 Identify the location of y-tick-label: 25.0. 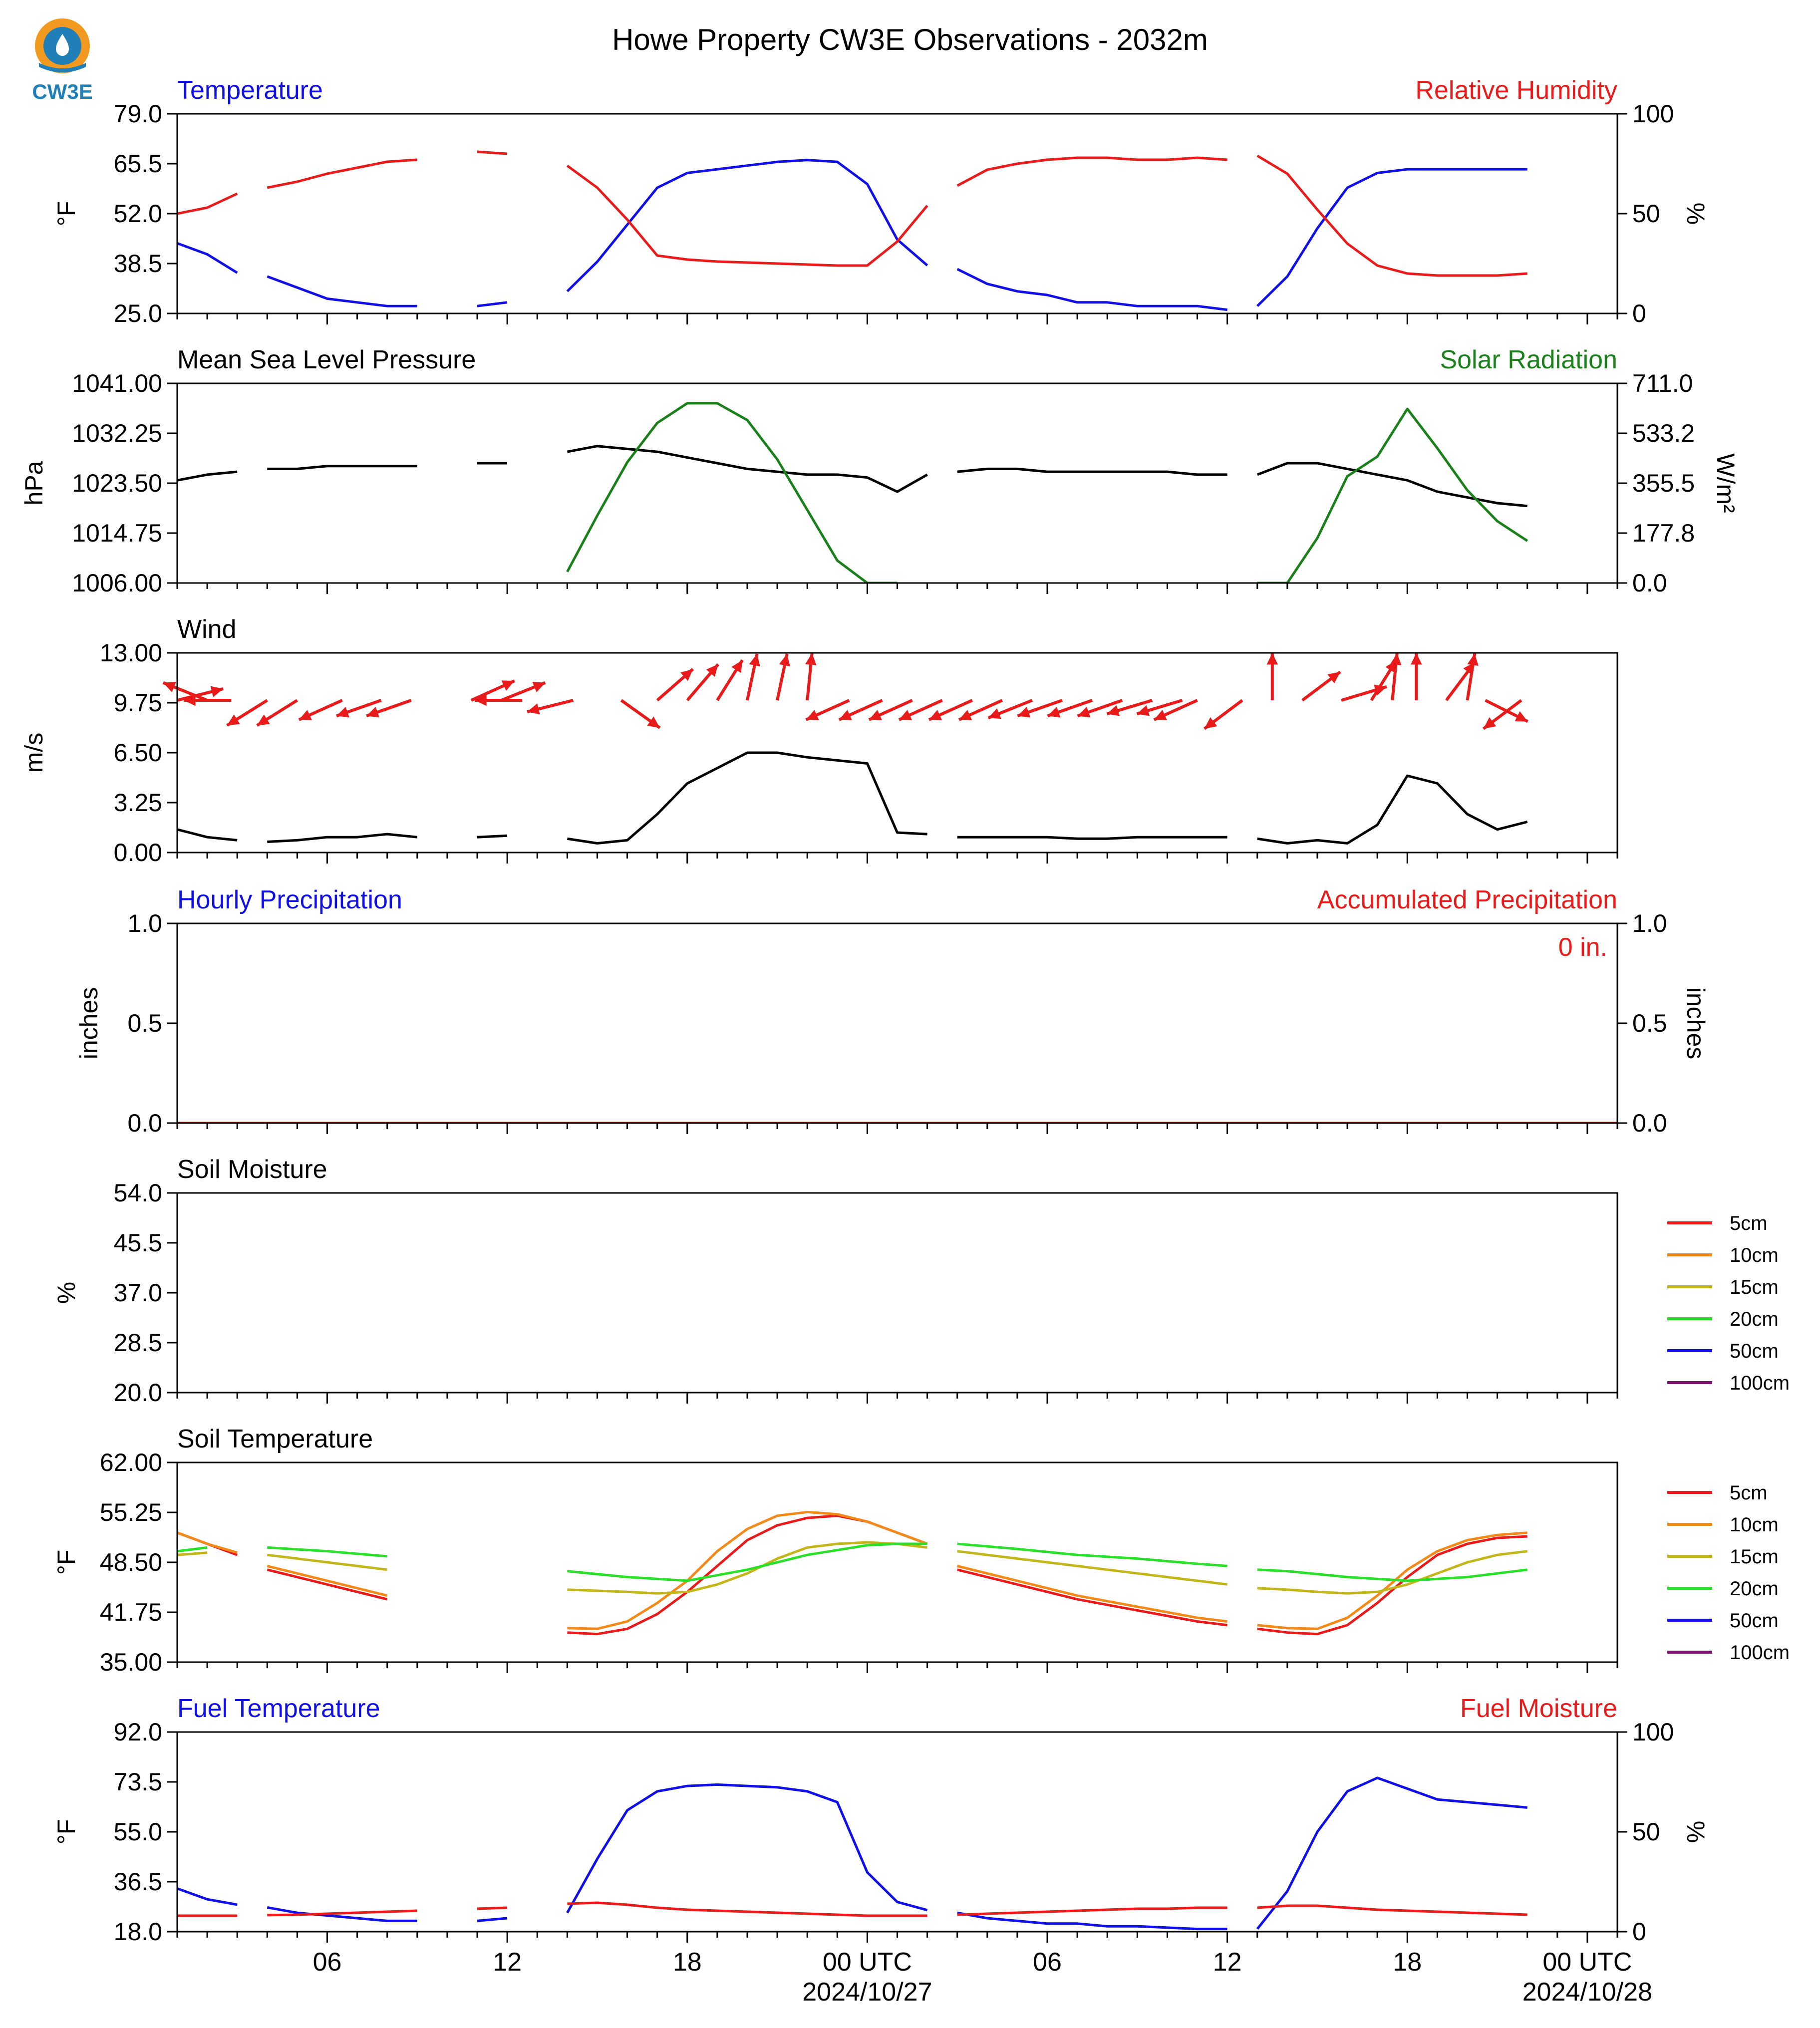
(138, 313).